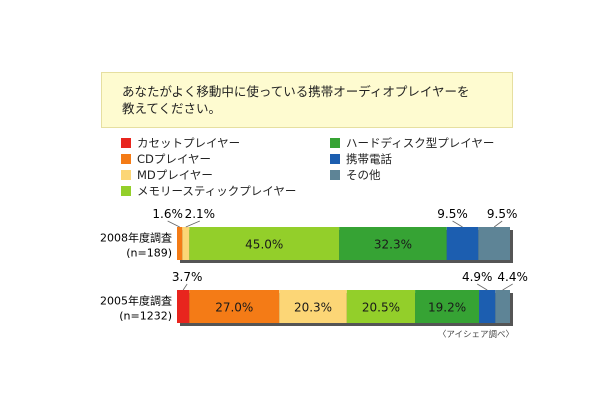 Image resolution: width=610 pixels, height=400 pixels. I want to click on question-line-2: 教えてください。, so click(172, 108).